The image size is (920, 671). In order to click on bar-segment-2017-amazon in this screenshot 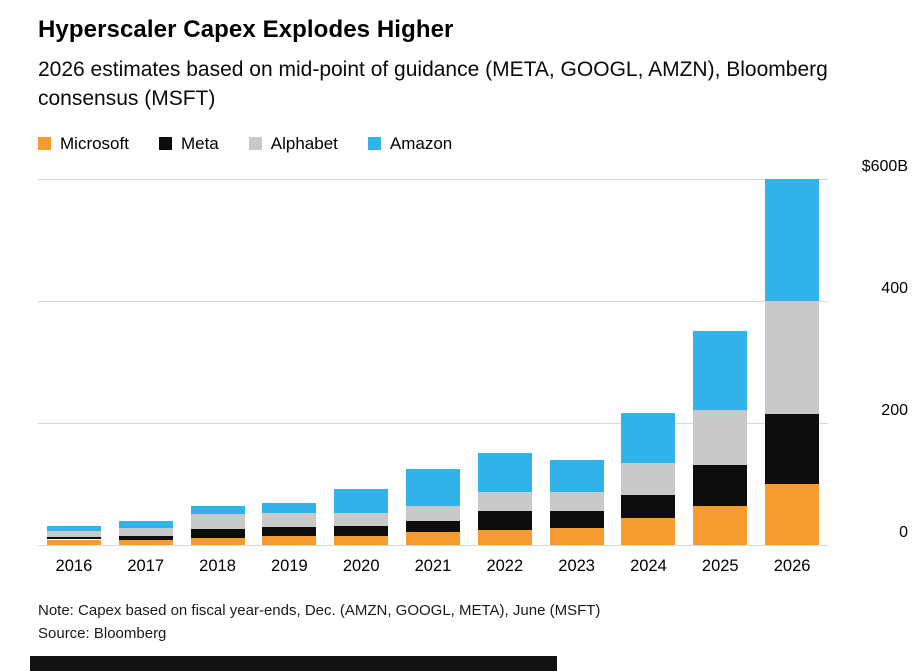, I will do `click(145, 524)`.